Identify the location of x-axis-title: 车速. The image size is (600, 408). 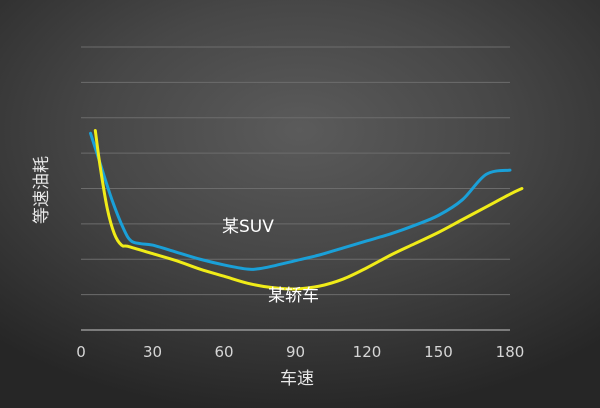
(297, 379).